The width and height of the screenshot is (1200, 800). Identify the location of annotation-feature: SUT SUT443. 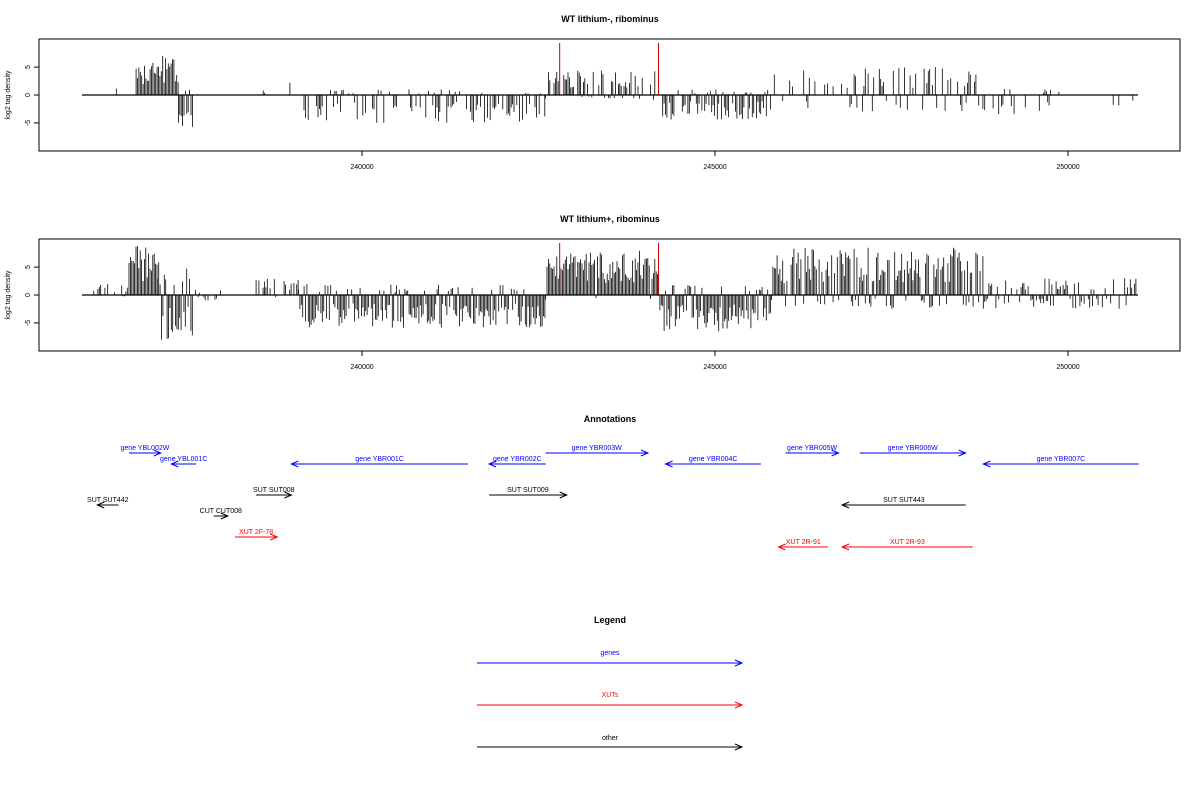
(903, 503).